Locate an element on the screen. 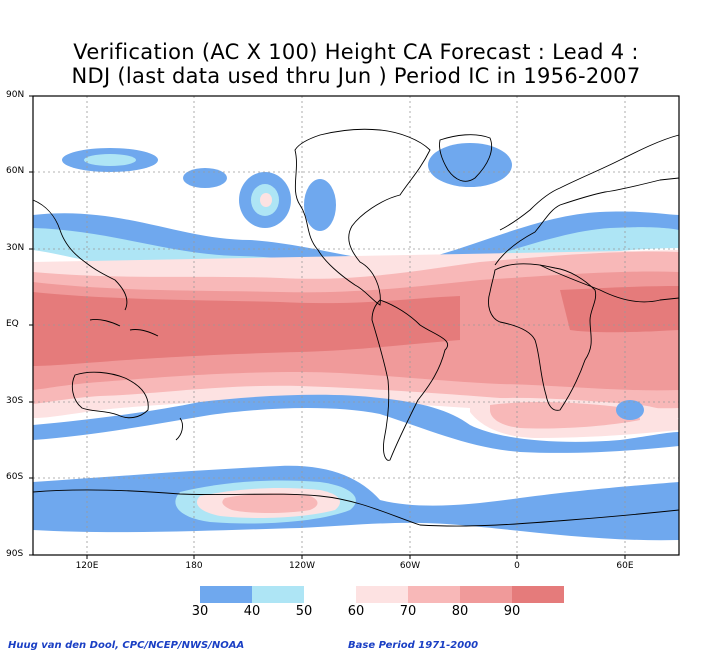 This screenshot has height=651, width=712. colorbar-label-50: 50 is located at coordinates (304, 611).